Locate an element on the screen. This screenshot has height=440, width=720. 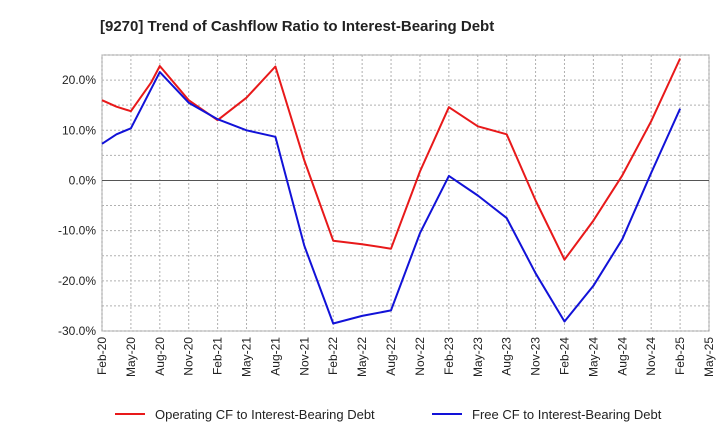
x-tick-label: Nov-20 is located at coordinates (189, 356).